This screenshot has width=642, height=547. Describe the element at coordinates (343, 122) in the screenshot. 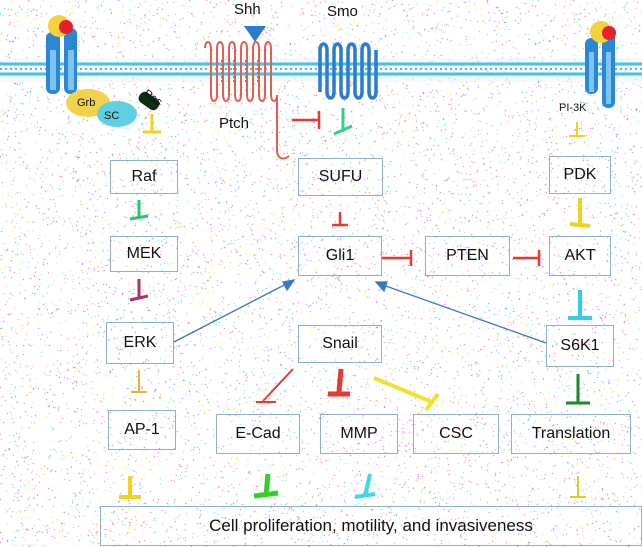

I see `smo-to-sufu` at that location.